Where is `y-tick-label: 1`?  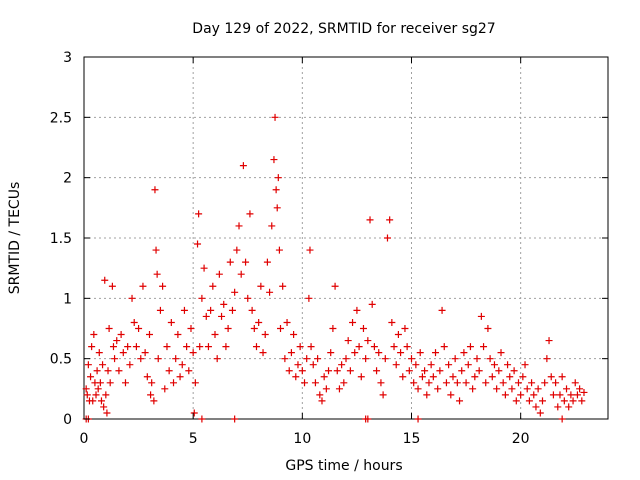 y-tick-label: 1 is located at coordinates (67, 299).